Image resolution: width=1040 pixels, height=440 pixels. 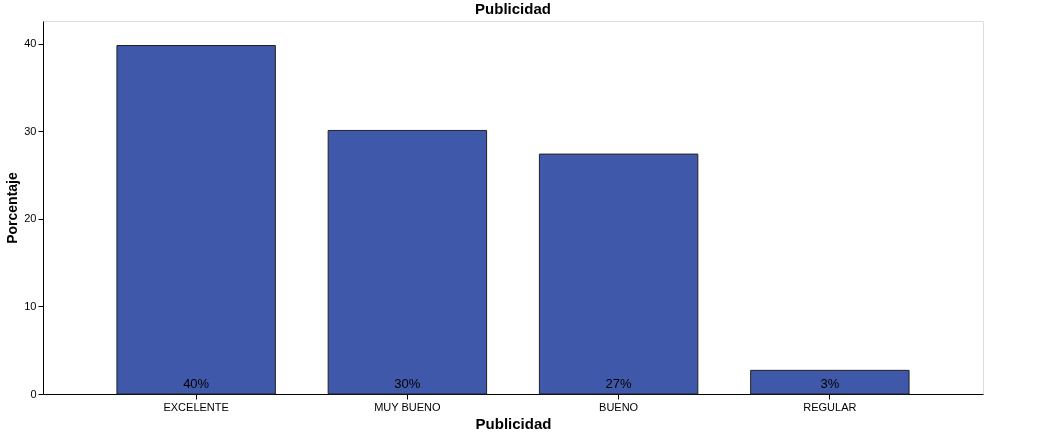 What do you see at coordinates (30, 130) in the screenshot?
I see `y-tick-label: 30` at bounding box center [30, 130].